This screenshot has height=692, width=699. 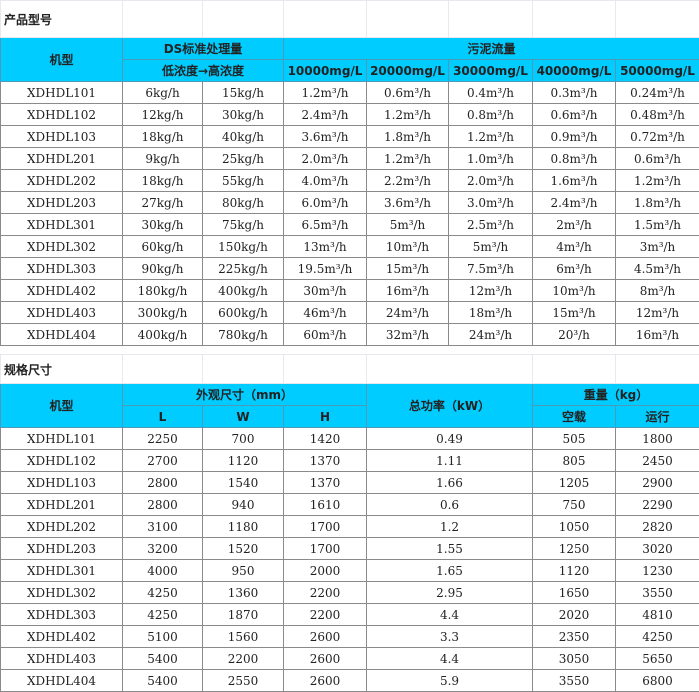 What do you see at coordinates (243, 570) in the screenshot?
I see `table-cell: 950` at bounding box center [243, 570].